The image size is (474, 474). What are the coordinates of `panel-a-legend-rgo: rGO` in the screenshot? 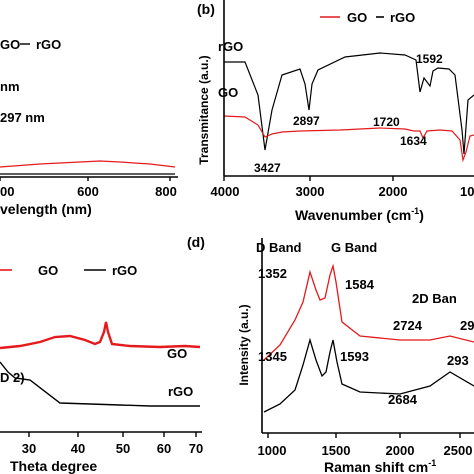 It's located at (48, 44).